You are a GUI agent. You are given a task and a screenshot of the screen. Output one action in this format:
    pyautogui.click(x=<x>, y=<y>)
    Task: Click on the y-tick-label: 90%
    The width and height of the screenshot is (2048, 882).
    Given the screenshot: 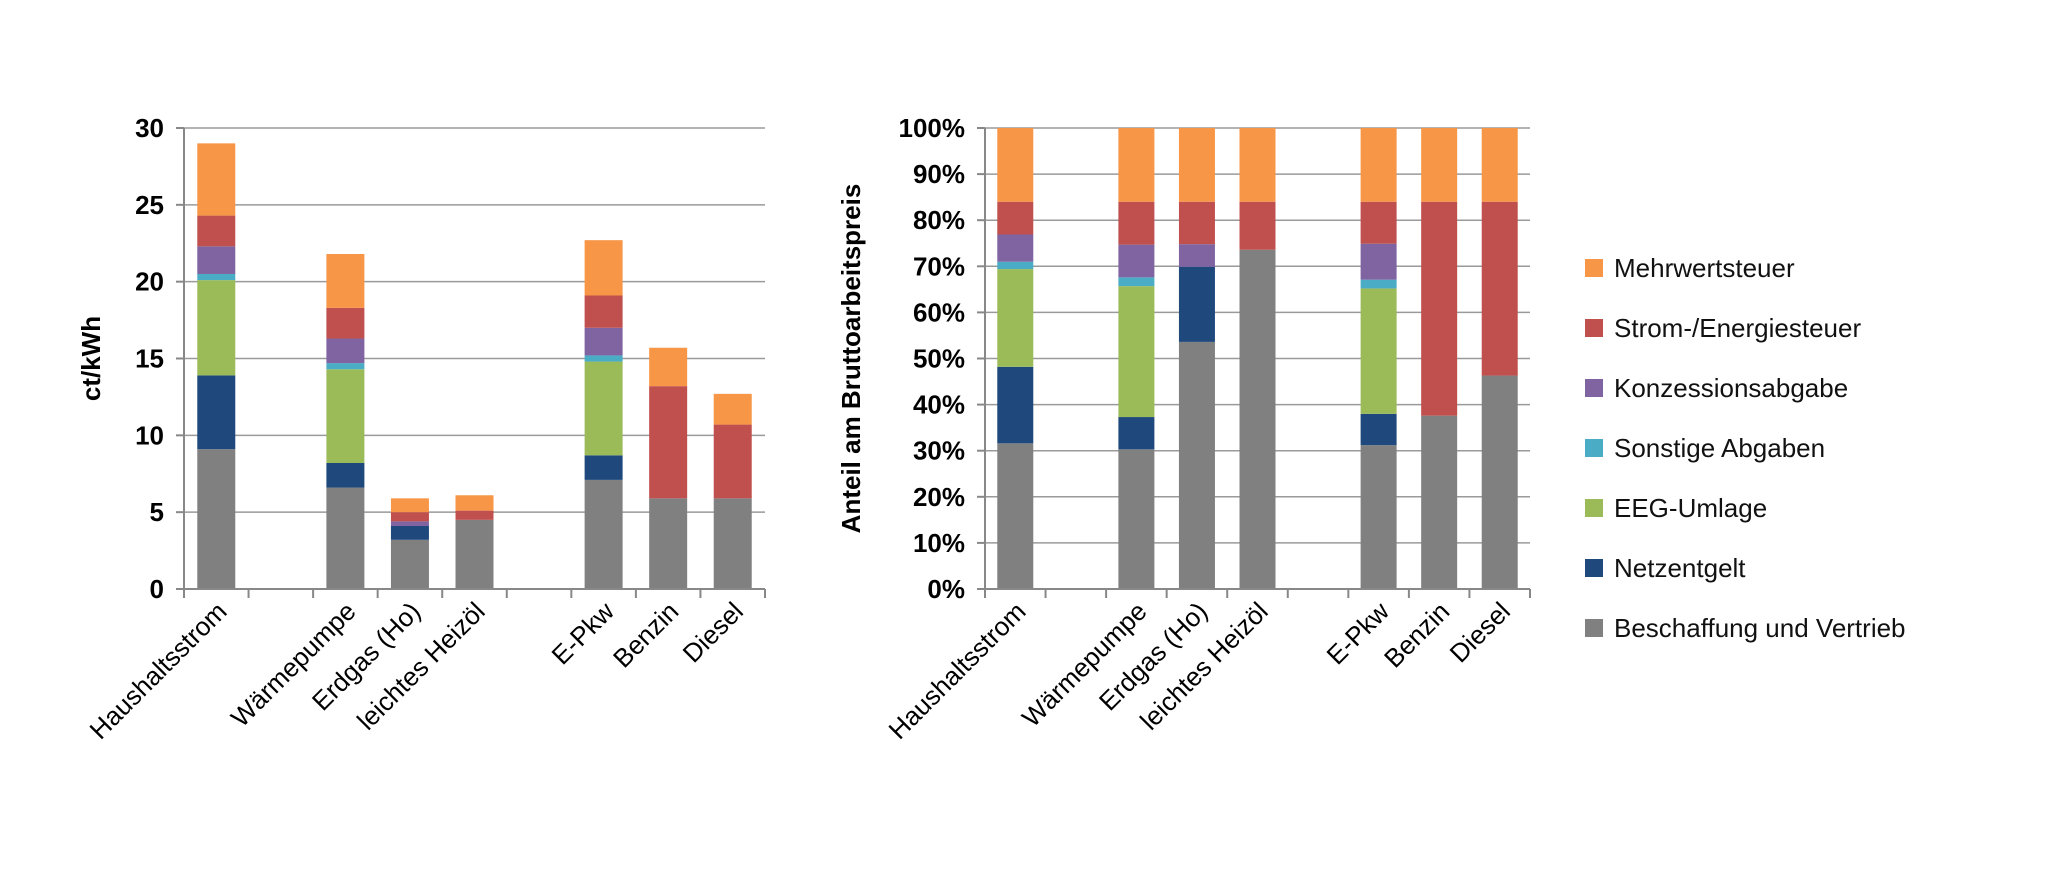 What is the action you would take?
    pyautogui.click(x=939, y=174)
    